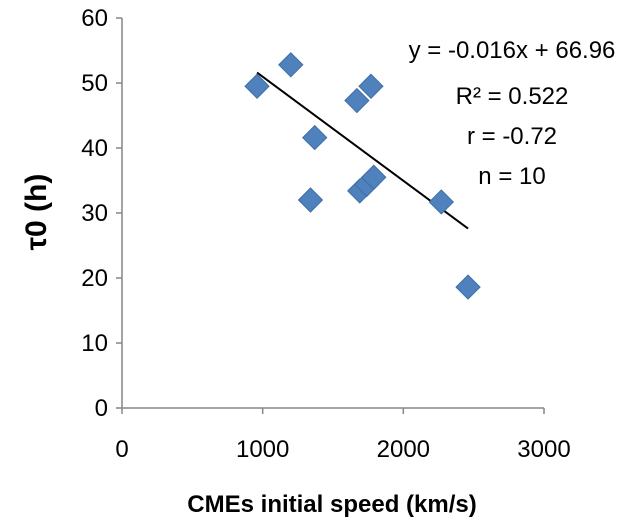  What do you see at coordinates (94, 278) in the screenshot?
I see `y-tick-label: 20` at bounding box center [94, 278].